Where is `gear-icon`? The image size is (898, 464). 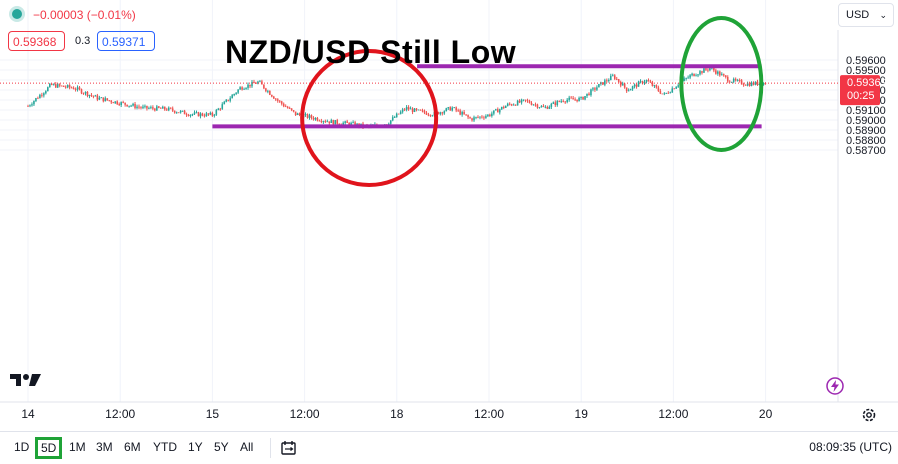 gear-icon is located at coordinates (869, 417).